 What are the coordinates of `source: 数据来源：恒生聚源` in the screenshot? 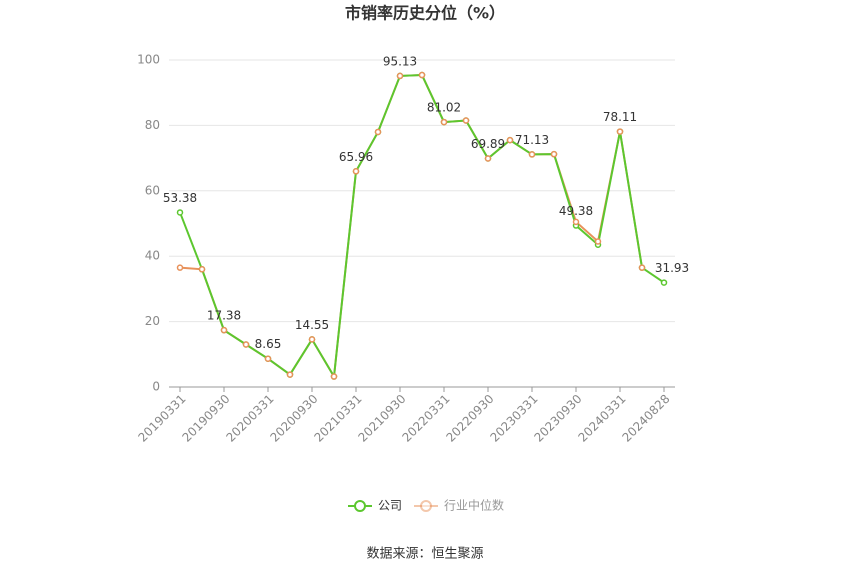 It's located at (424, 554).